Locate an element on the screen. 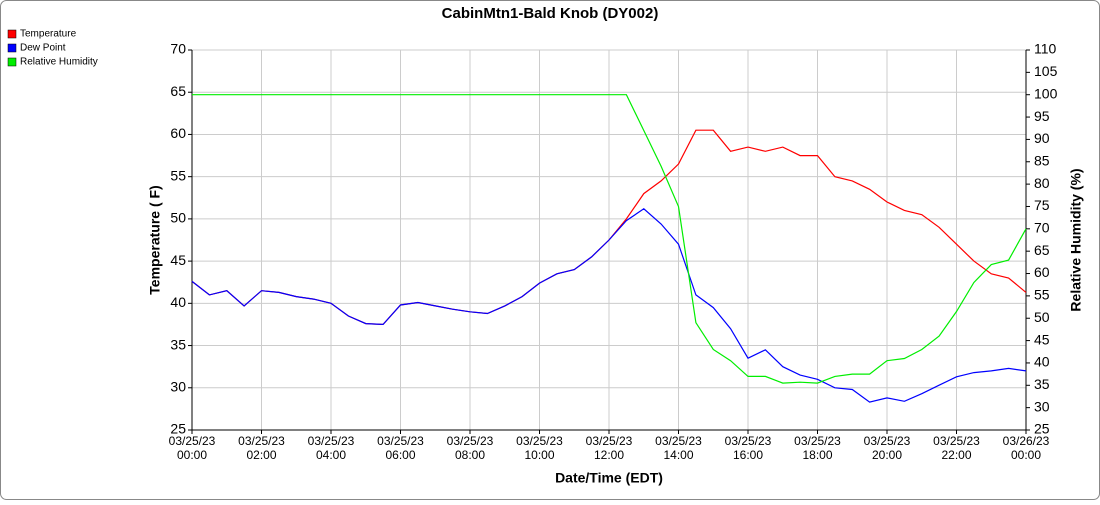  y2-tick-label: 45 is located at coordinates (1042, 339).